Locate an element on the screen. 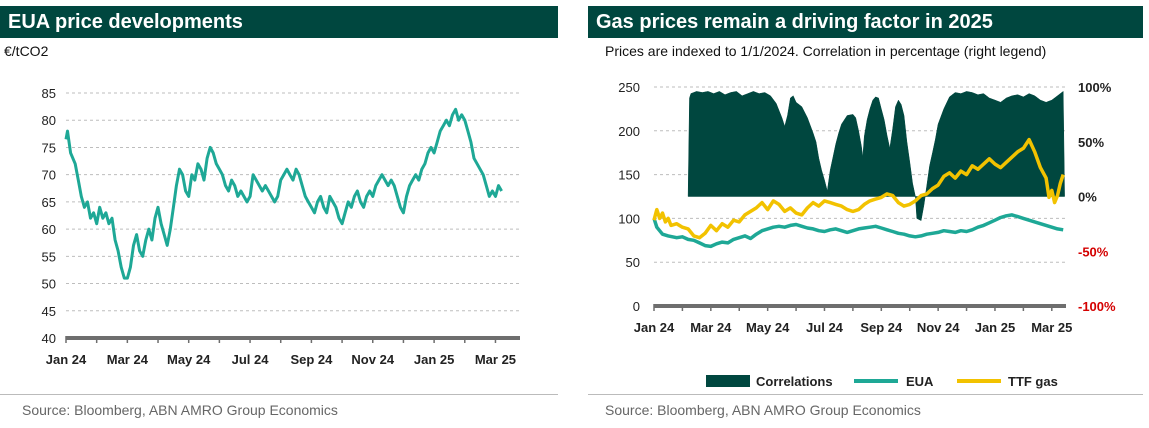 The height and width of the screenshot is (428, 1149). right-y-tick-50: 50 is located at coordinates (633, 262).